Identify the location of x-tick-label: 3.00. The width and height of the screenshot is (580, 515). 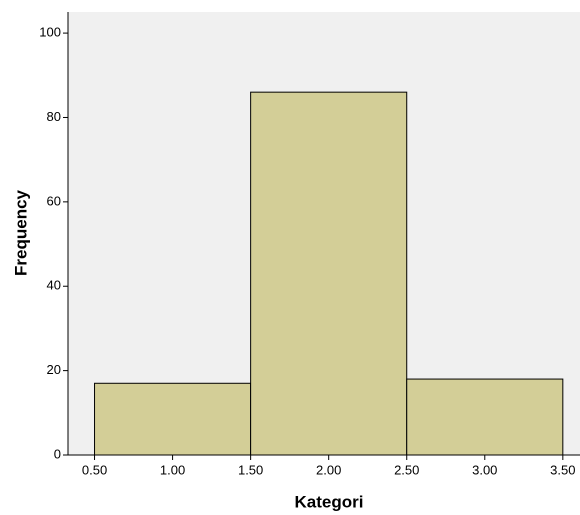
(484, 469).